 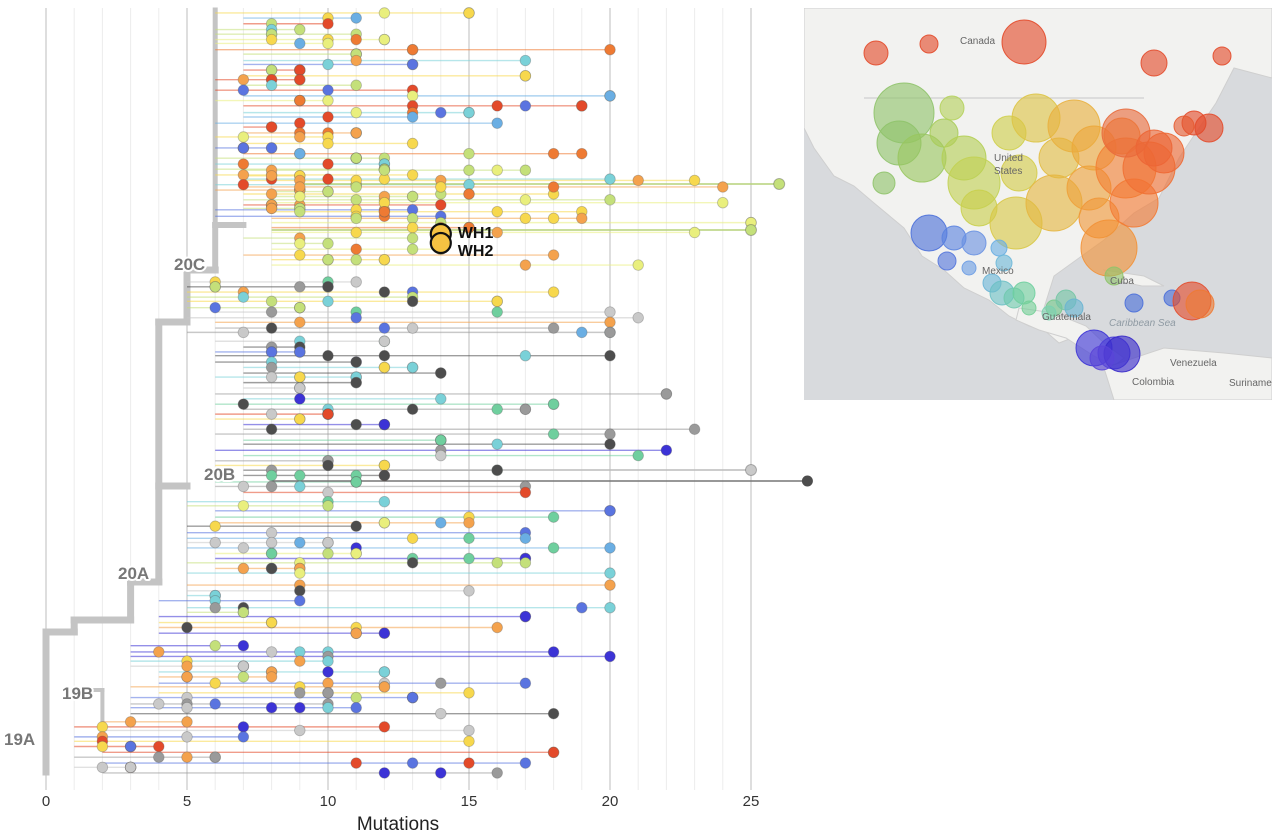 I want to click on wh2-node, so click(x=440, y=243).